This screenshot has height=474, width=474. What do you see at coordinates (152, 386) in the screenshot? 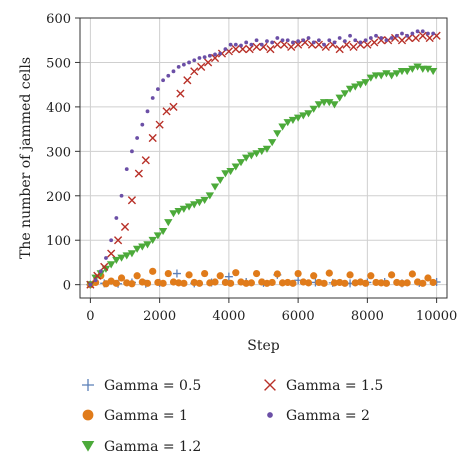
I see `legend-label: Gamma = 0.5` at bounding box center [152, 386].